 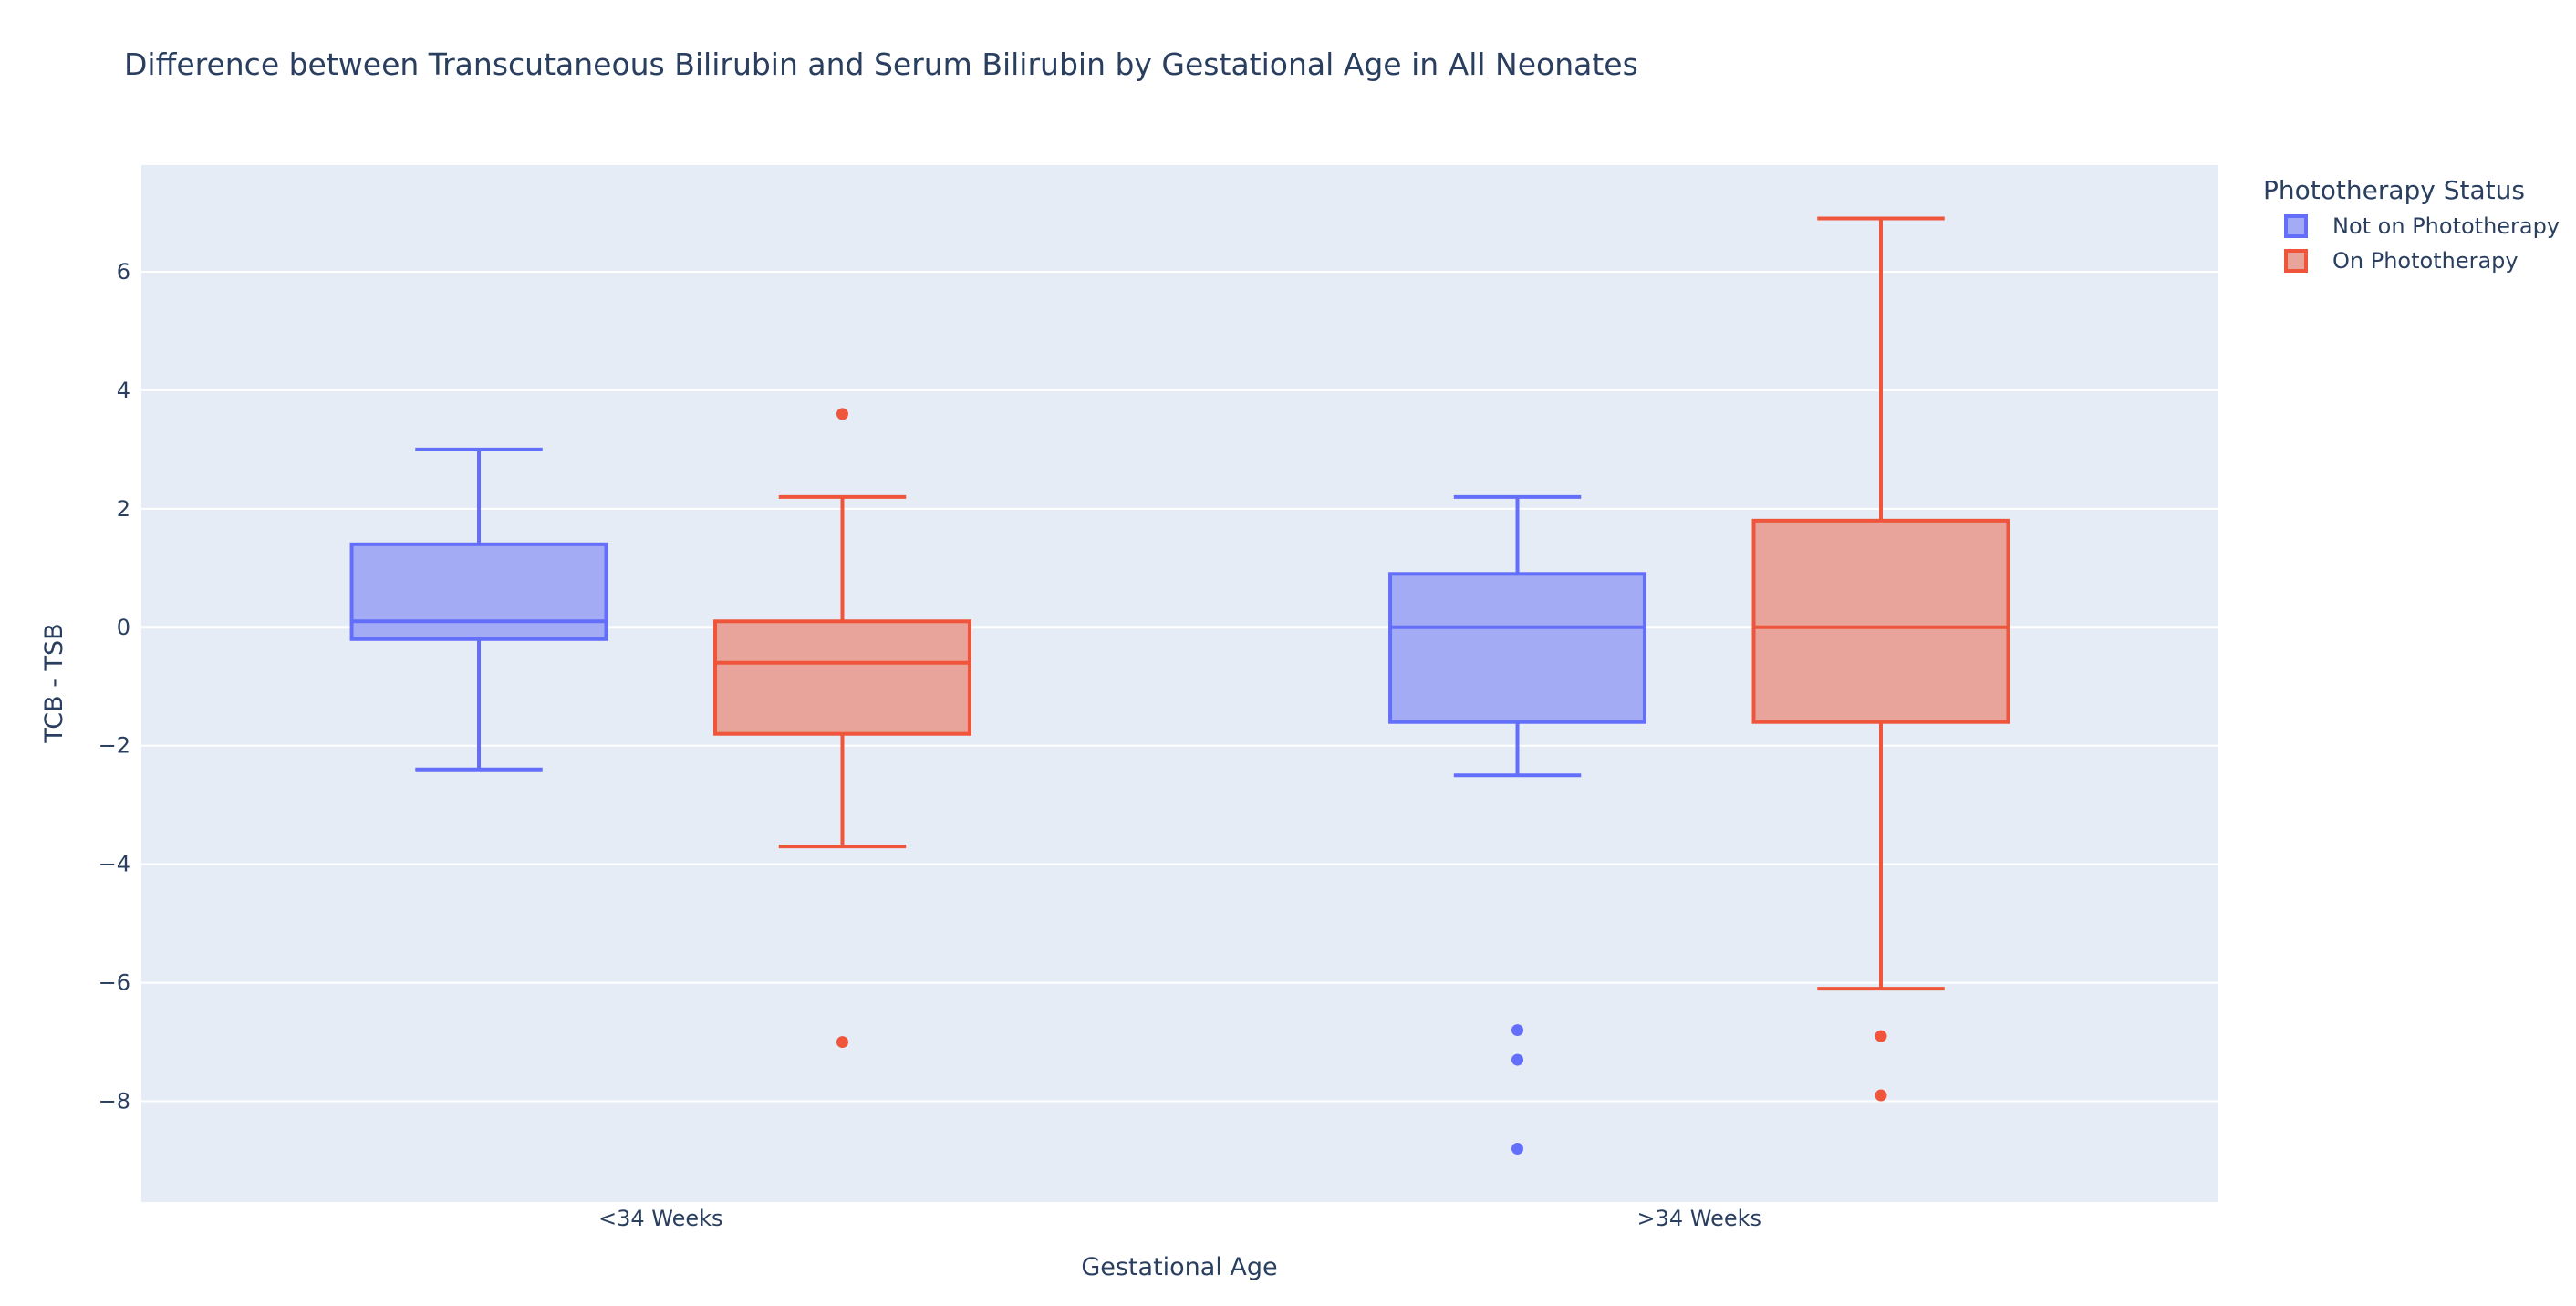 I want to click on x-axis-ticks: <34 Weeks >34 Weeks, so click(x=1179, y=1218).